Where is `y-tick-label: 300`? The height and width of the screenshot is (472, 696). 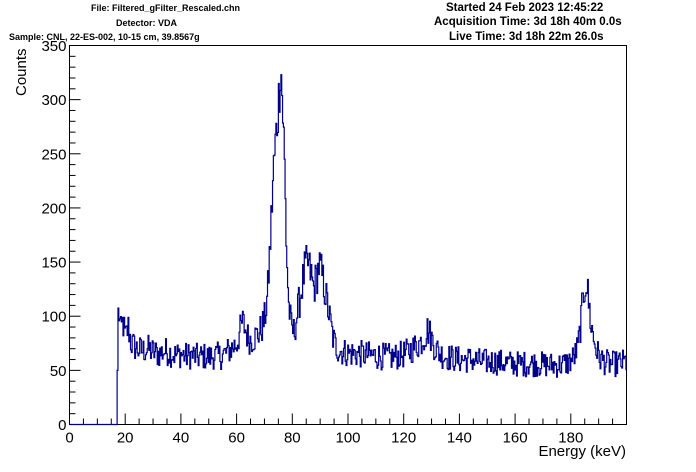 y-tick-label: 300 is located at coordinates (53, 100).